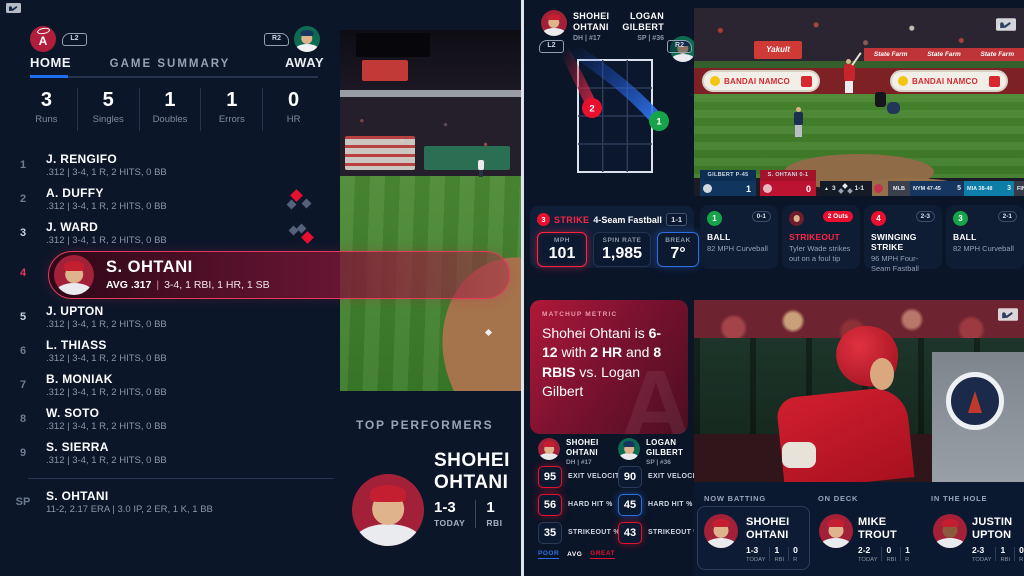 The height and width of the screenshot is (576, 1024). What do you see at coordinates (74, 39) in the screenshot?
I see `l2-shoulder-button: L2` at bounding box center [74, 39].